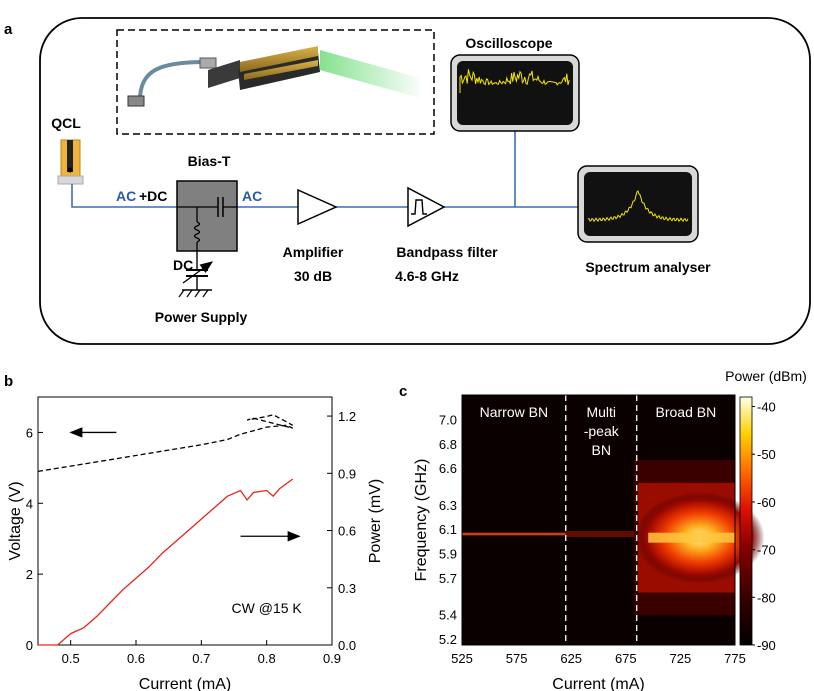  What do you see at coordinates (448, 468) in the screenshot?
I see `y-tick-label: 6.6` at bounding box center [448, 468].